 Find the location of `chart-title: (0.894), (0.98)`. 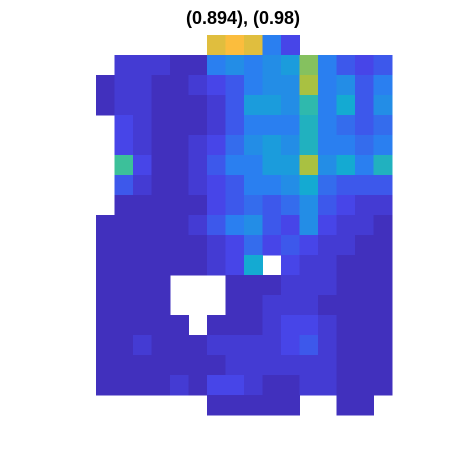

chart-title: (0.894), (0.98) is located at coordinates (243, 18).